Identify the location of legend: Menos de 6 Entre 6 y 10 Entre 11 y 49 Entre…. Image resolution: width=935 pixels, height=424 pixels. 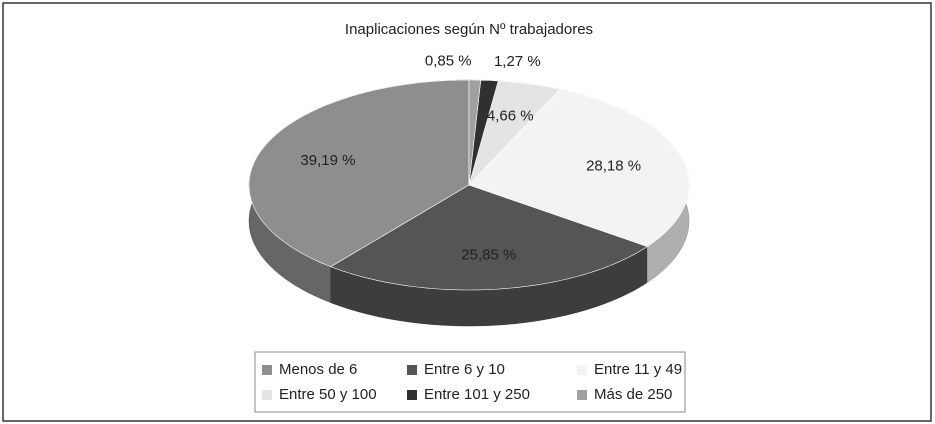
(472, 382).